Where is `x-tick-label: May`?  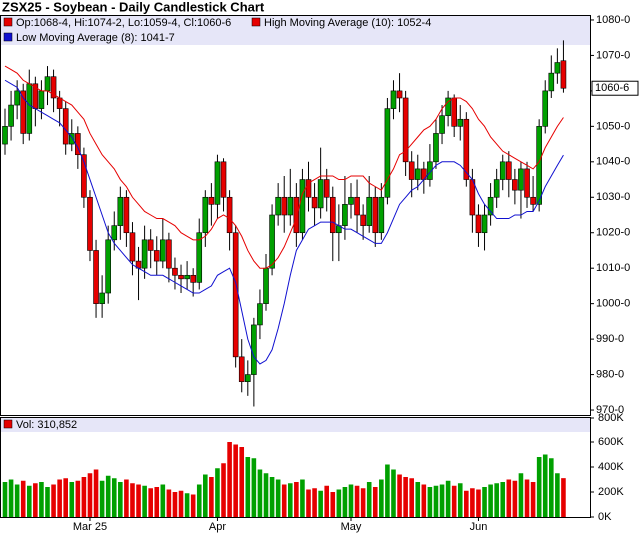
x-tick-label: May is located at coordinates (351, 527).